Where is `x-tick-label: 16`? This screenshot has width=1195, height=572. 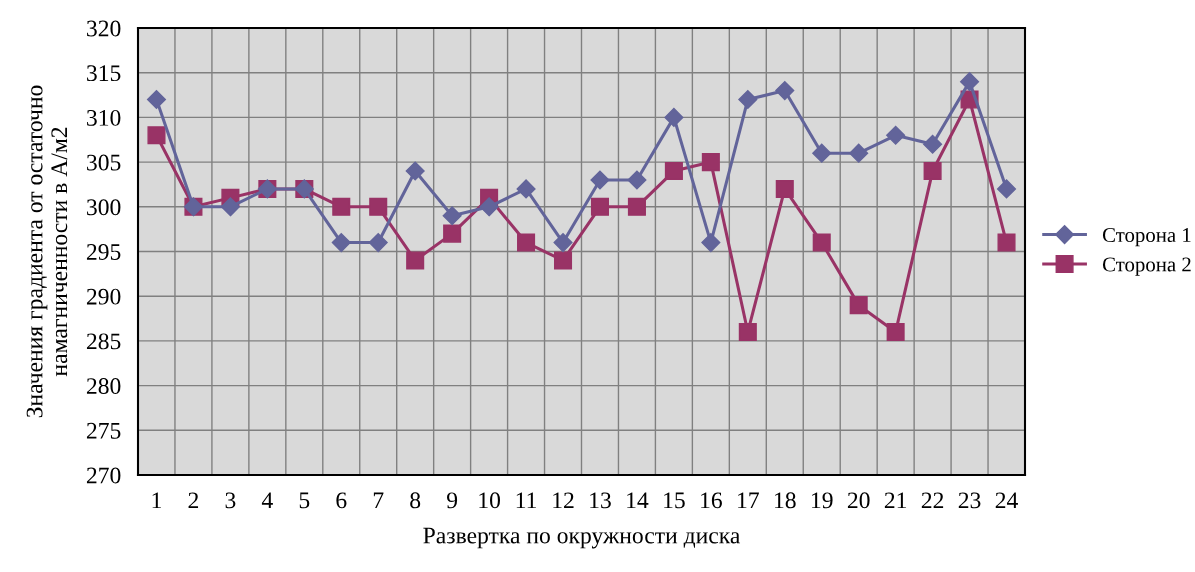
x-tick-label: 16 is located at coordinates (711, 500).